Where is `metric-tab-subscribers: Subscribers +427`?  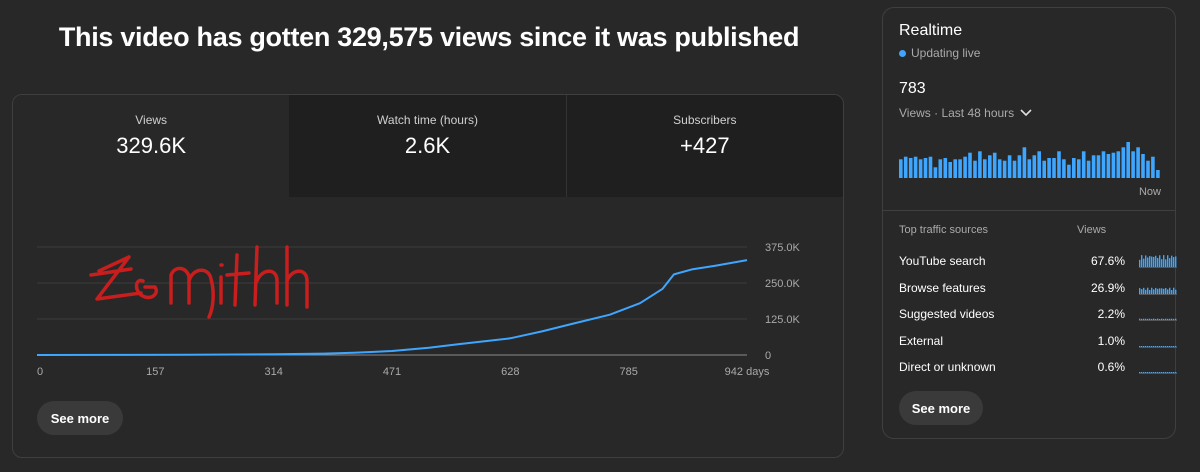
metric-tab-subscribers: Subscribers +427 is located at coordinates (704, 146).